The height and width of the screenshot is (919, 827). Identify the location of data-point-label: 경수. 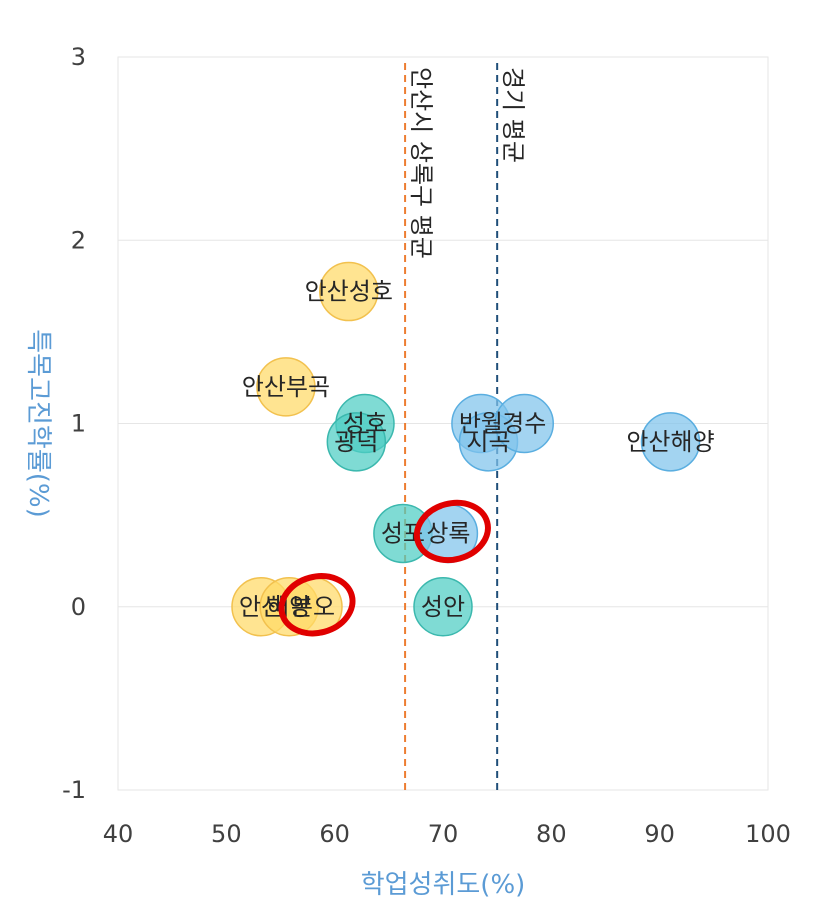
(524, 424).